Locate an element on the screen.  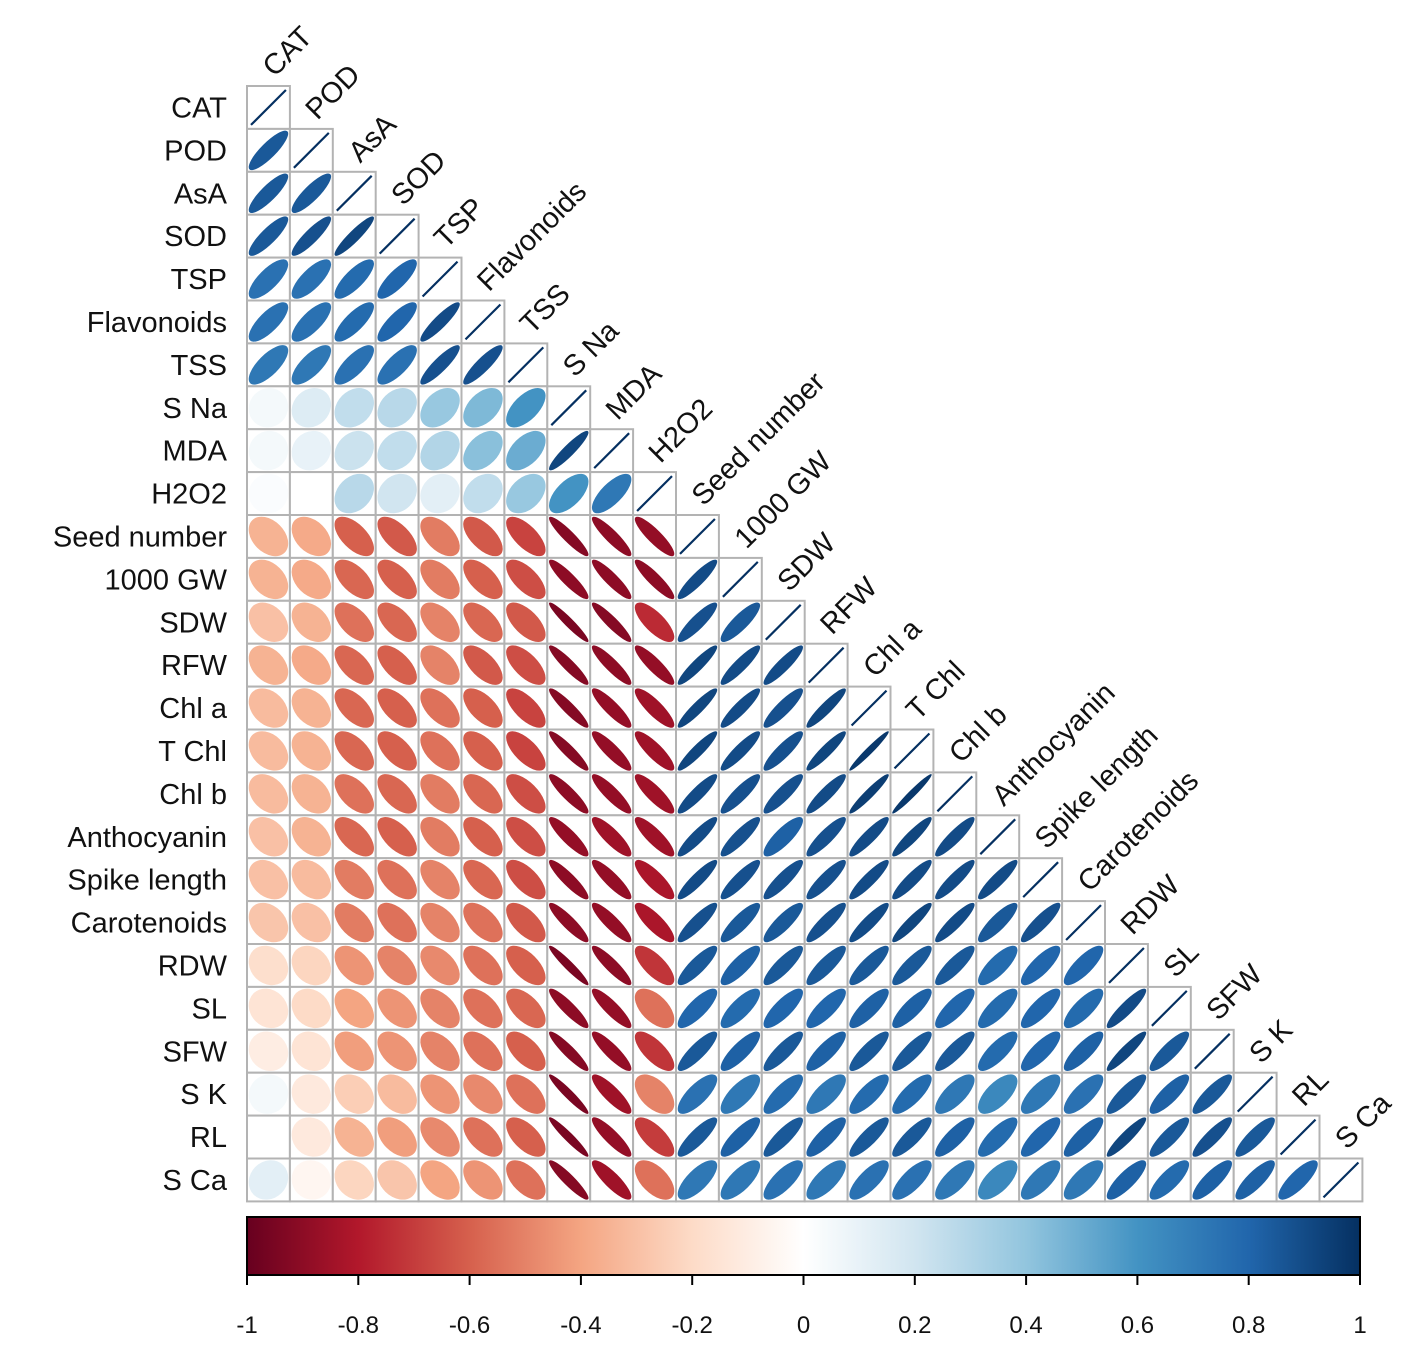
cell-t-chl-1000-gw is located at coordinates (740, 751).